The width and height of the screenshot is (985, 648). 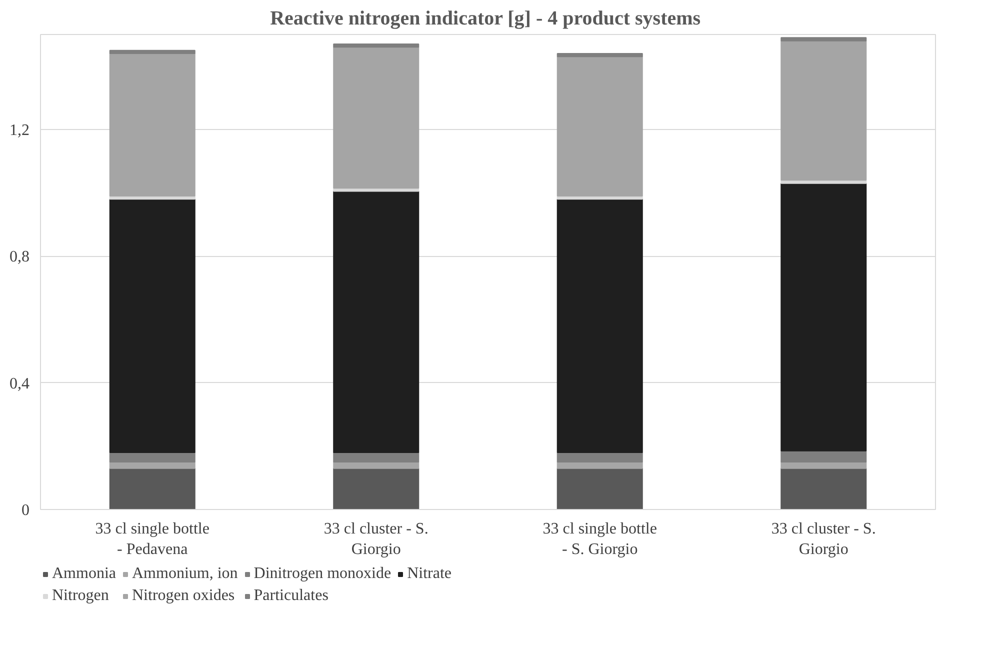 I want to click on x-tick-label: 33 cl single bottle - Pedavena, so click(x=152, y=539).